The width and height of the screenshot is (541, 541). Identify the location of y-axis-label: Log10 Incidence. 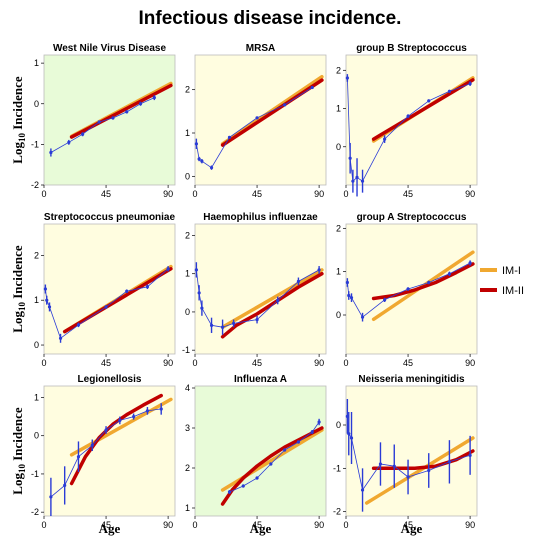
(18, 451).